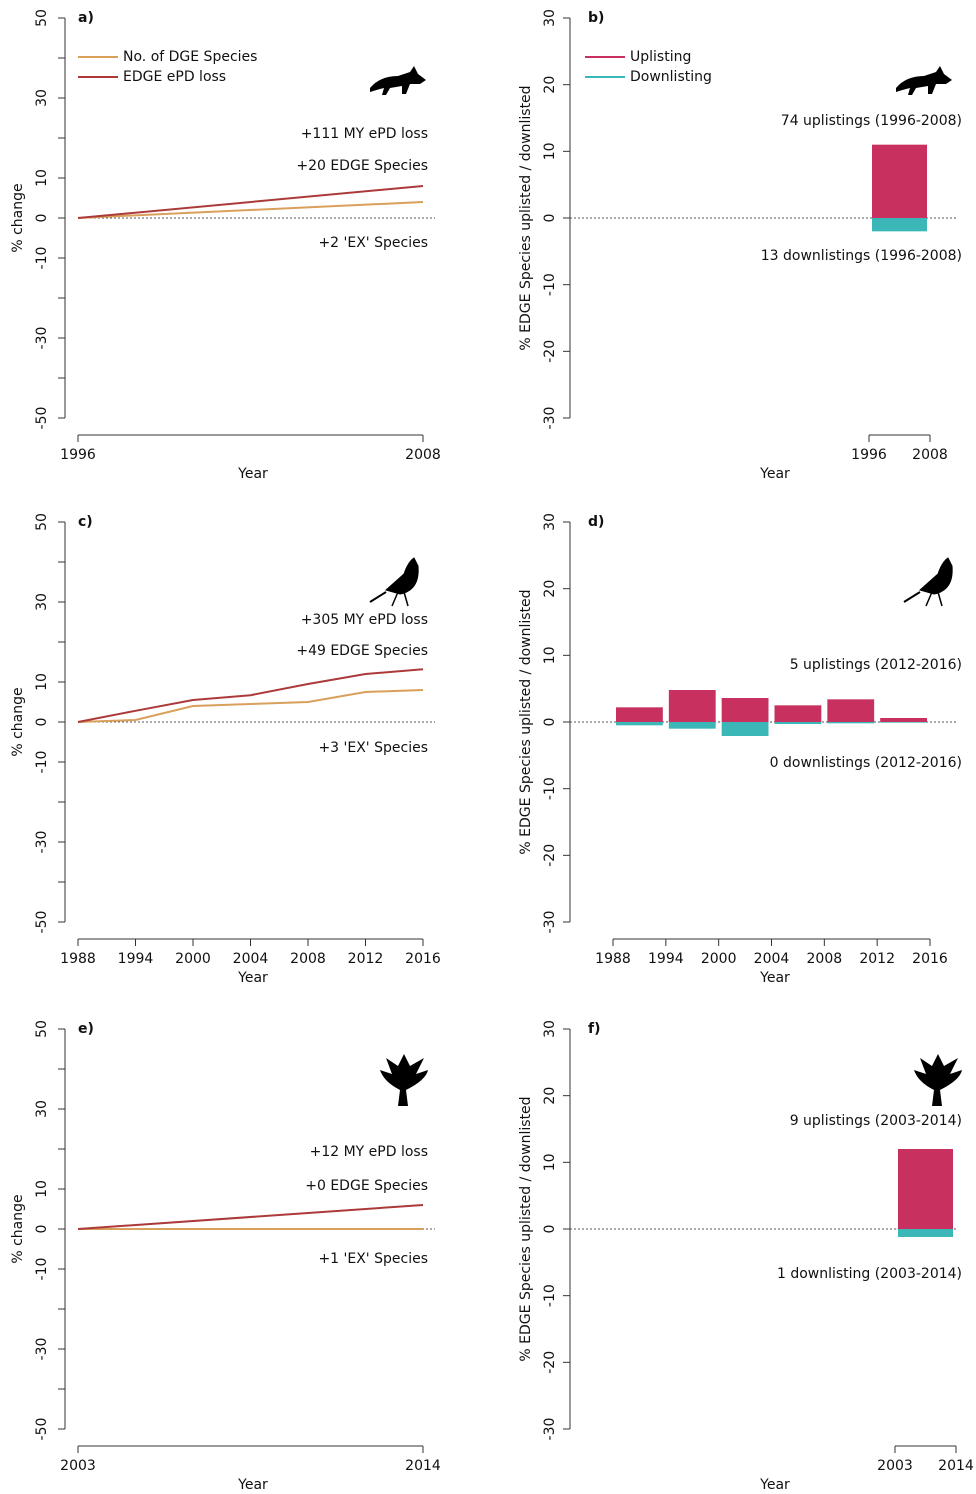 This screenshot has width=976, height=1494. Describe the element at coordinates (594, 1029) in the screenshot. I see `panel-label: f)` at that location.